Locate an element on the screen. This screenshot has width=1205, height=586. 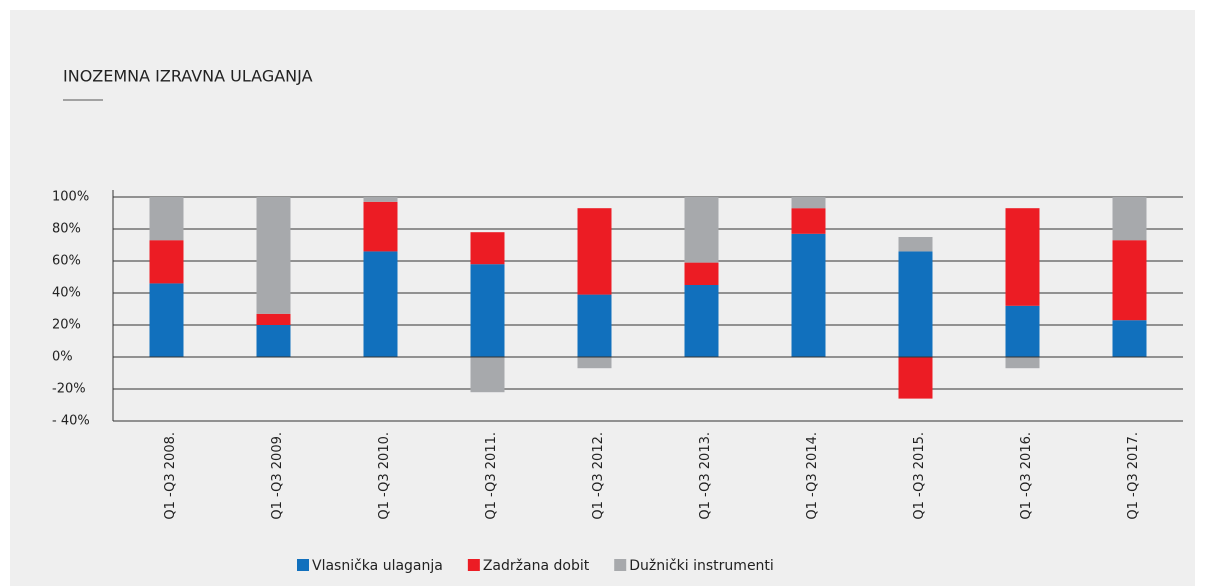
x-tick-label: Q1 -Q3 2016. is located at coordinates (1026, 476).